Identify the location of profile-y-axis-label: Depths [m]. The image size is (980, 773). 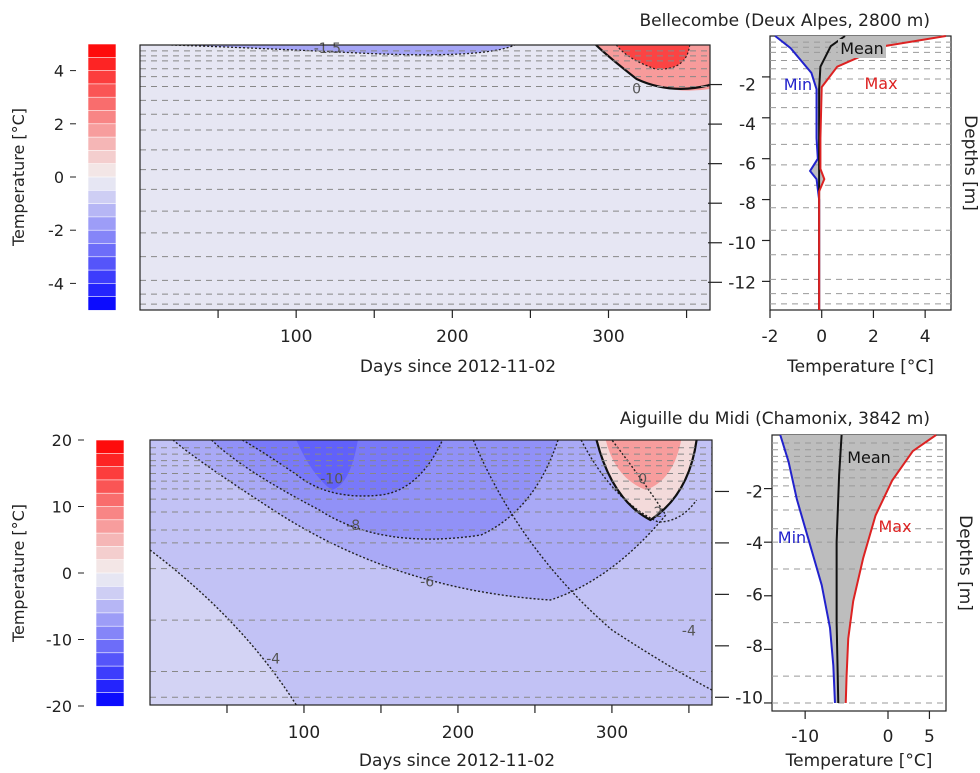
(965, 563).